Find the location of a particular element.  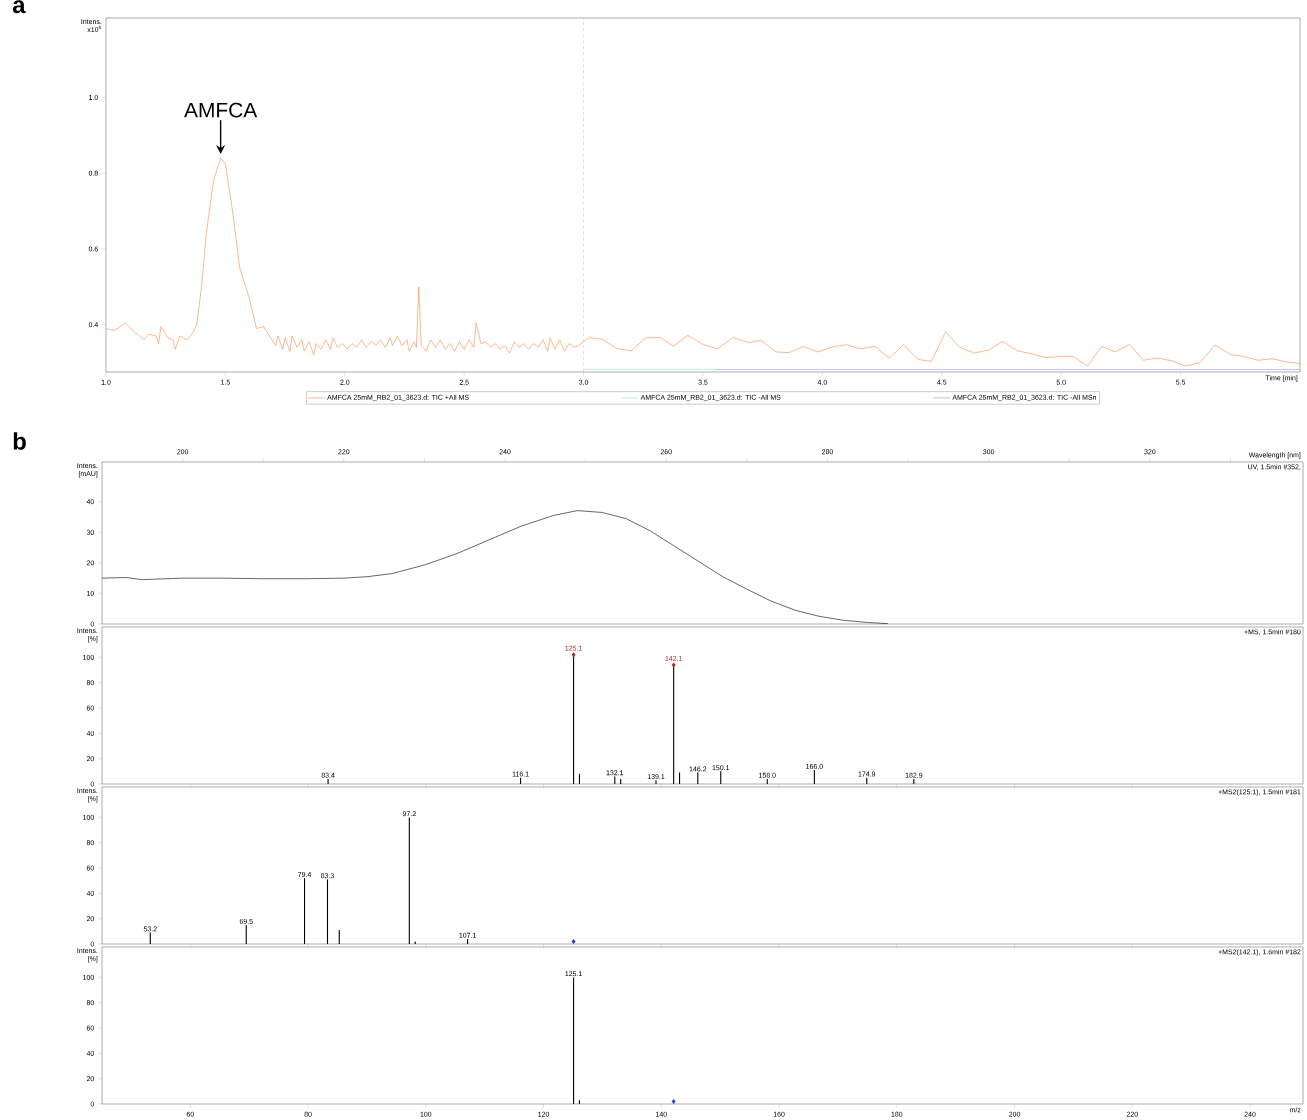

chart-title: a is located at coordinates (19, 7).